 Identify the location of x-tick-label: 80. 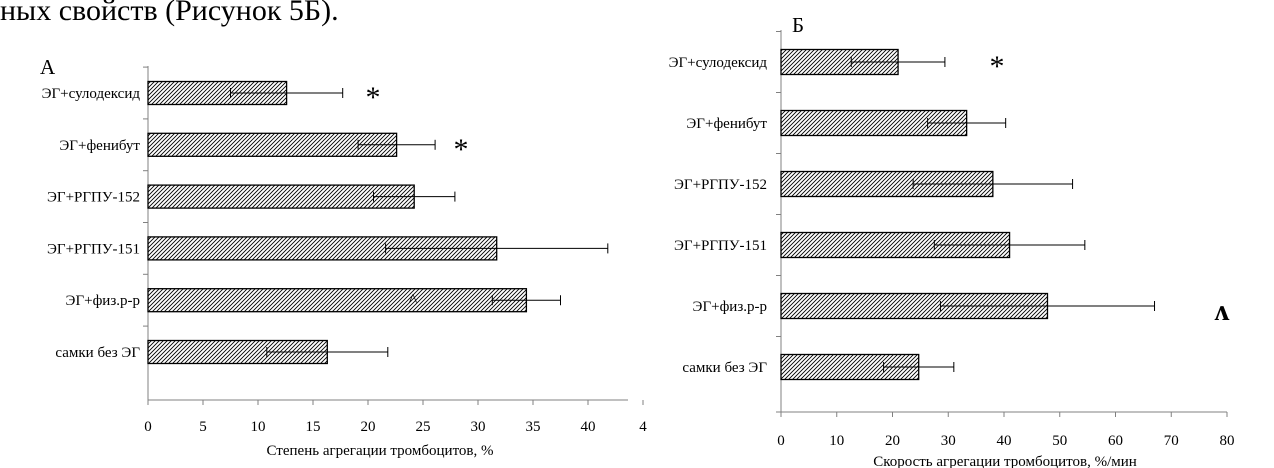
(1227, 441).